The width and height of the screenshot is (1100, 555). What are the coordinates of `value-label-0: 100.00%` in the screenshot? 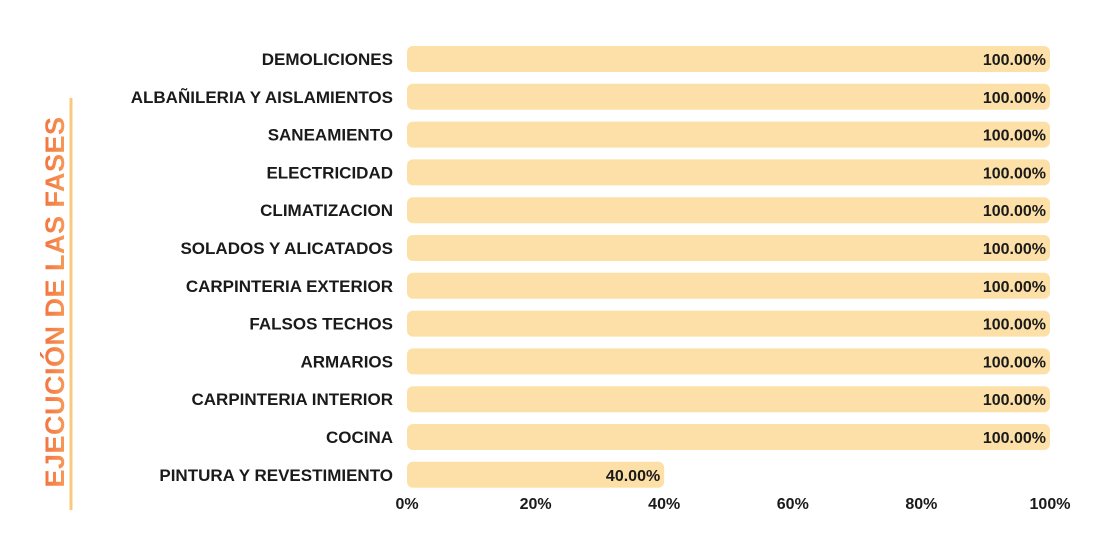 It's located at (1014, 60).